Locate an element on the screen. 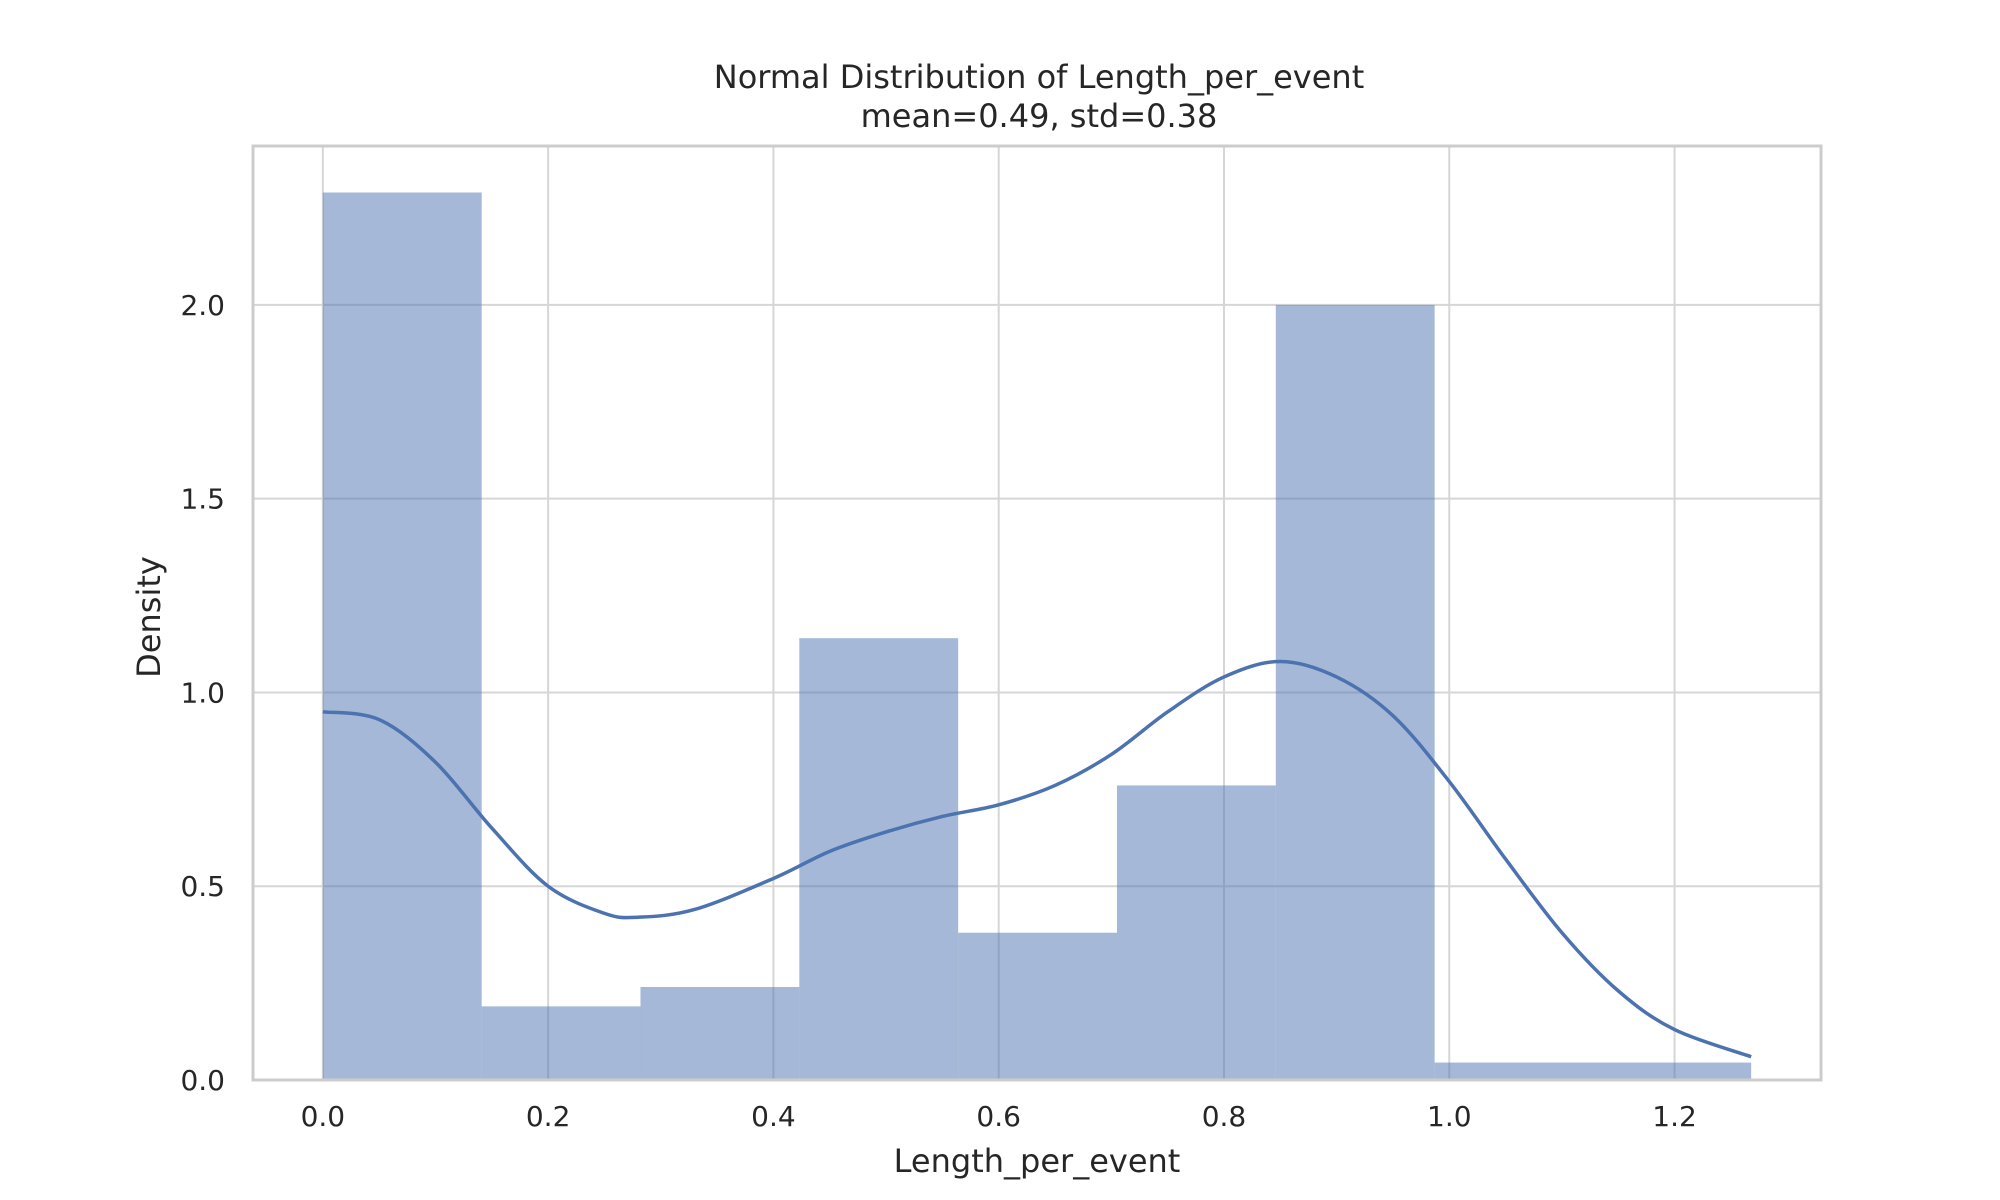 The width and height of the screenshot is (2000, 1200). x-tick-label-4: 0.8 is located at coordinates (1224, 1116).